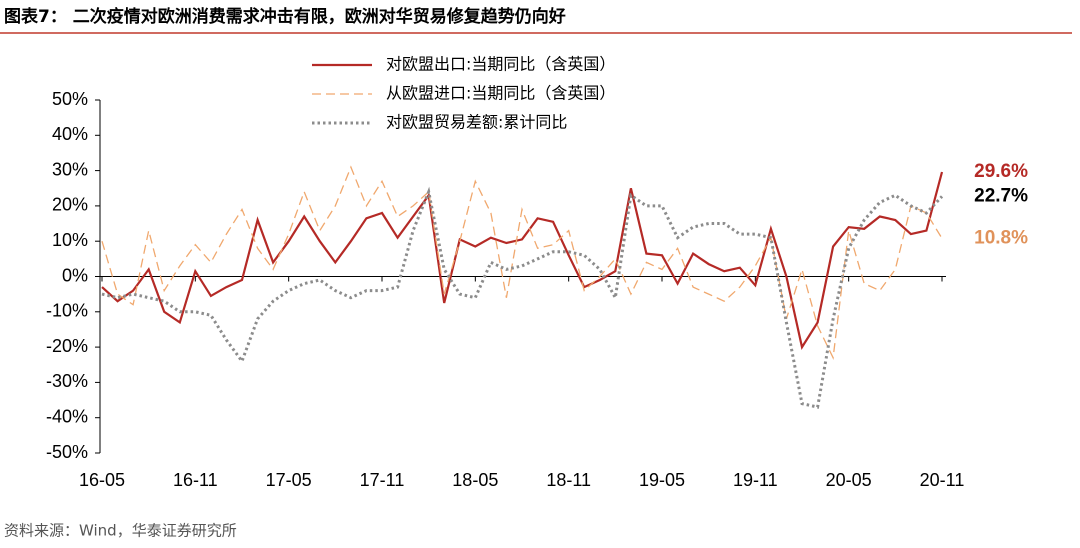 Image resolution: width=1080 pixels, height=548 pixels. What do you see at coordinates (500, 64) in the screenshot?
I see `legend-label: 对欧盟出口:当期同比（含英国）` at bounding box center [500, 64].